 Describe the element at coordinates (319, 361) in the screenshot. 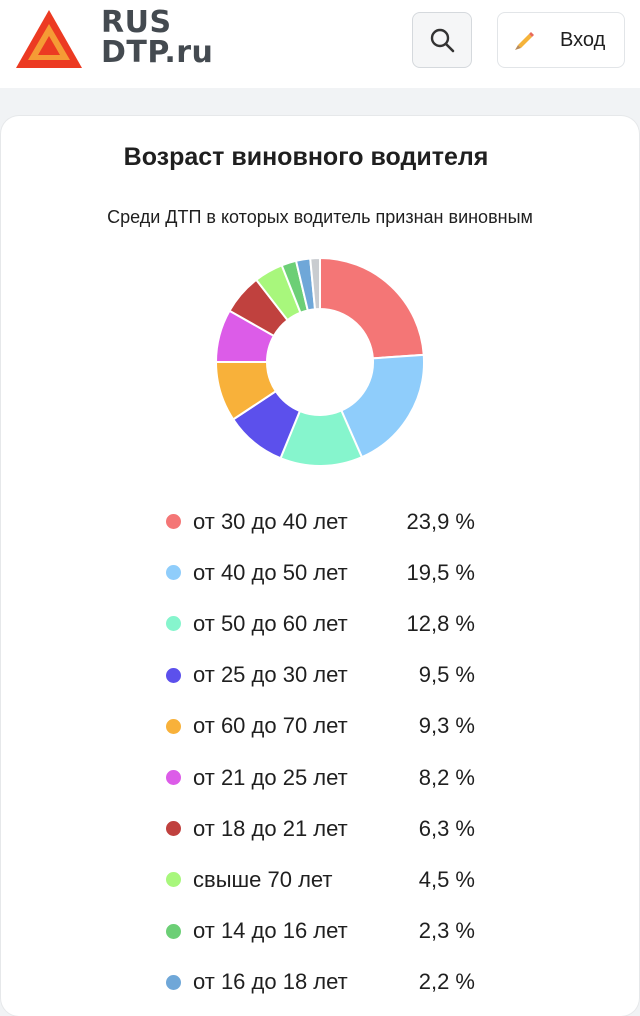

I see `donut-chart` at that location.